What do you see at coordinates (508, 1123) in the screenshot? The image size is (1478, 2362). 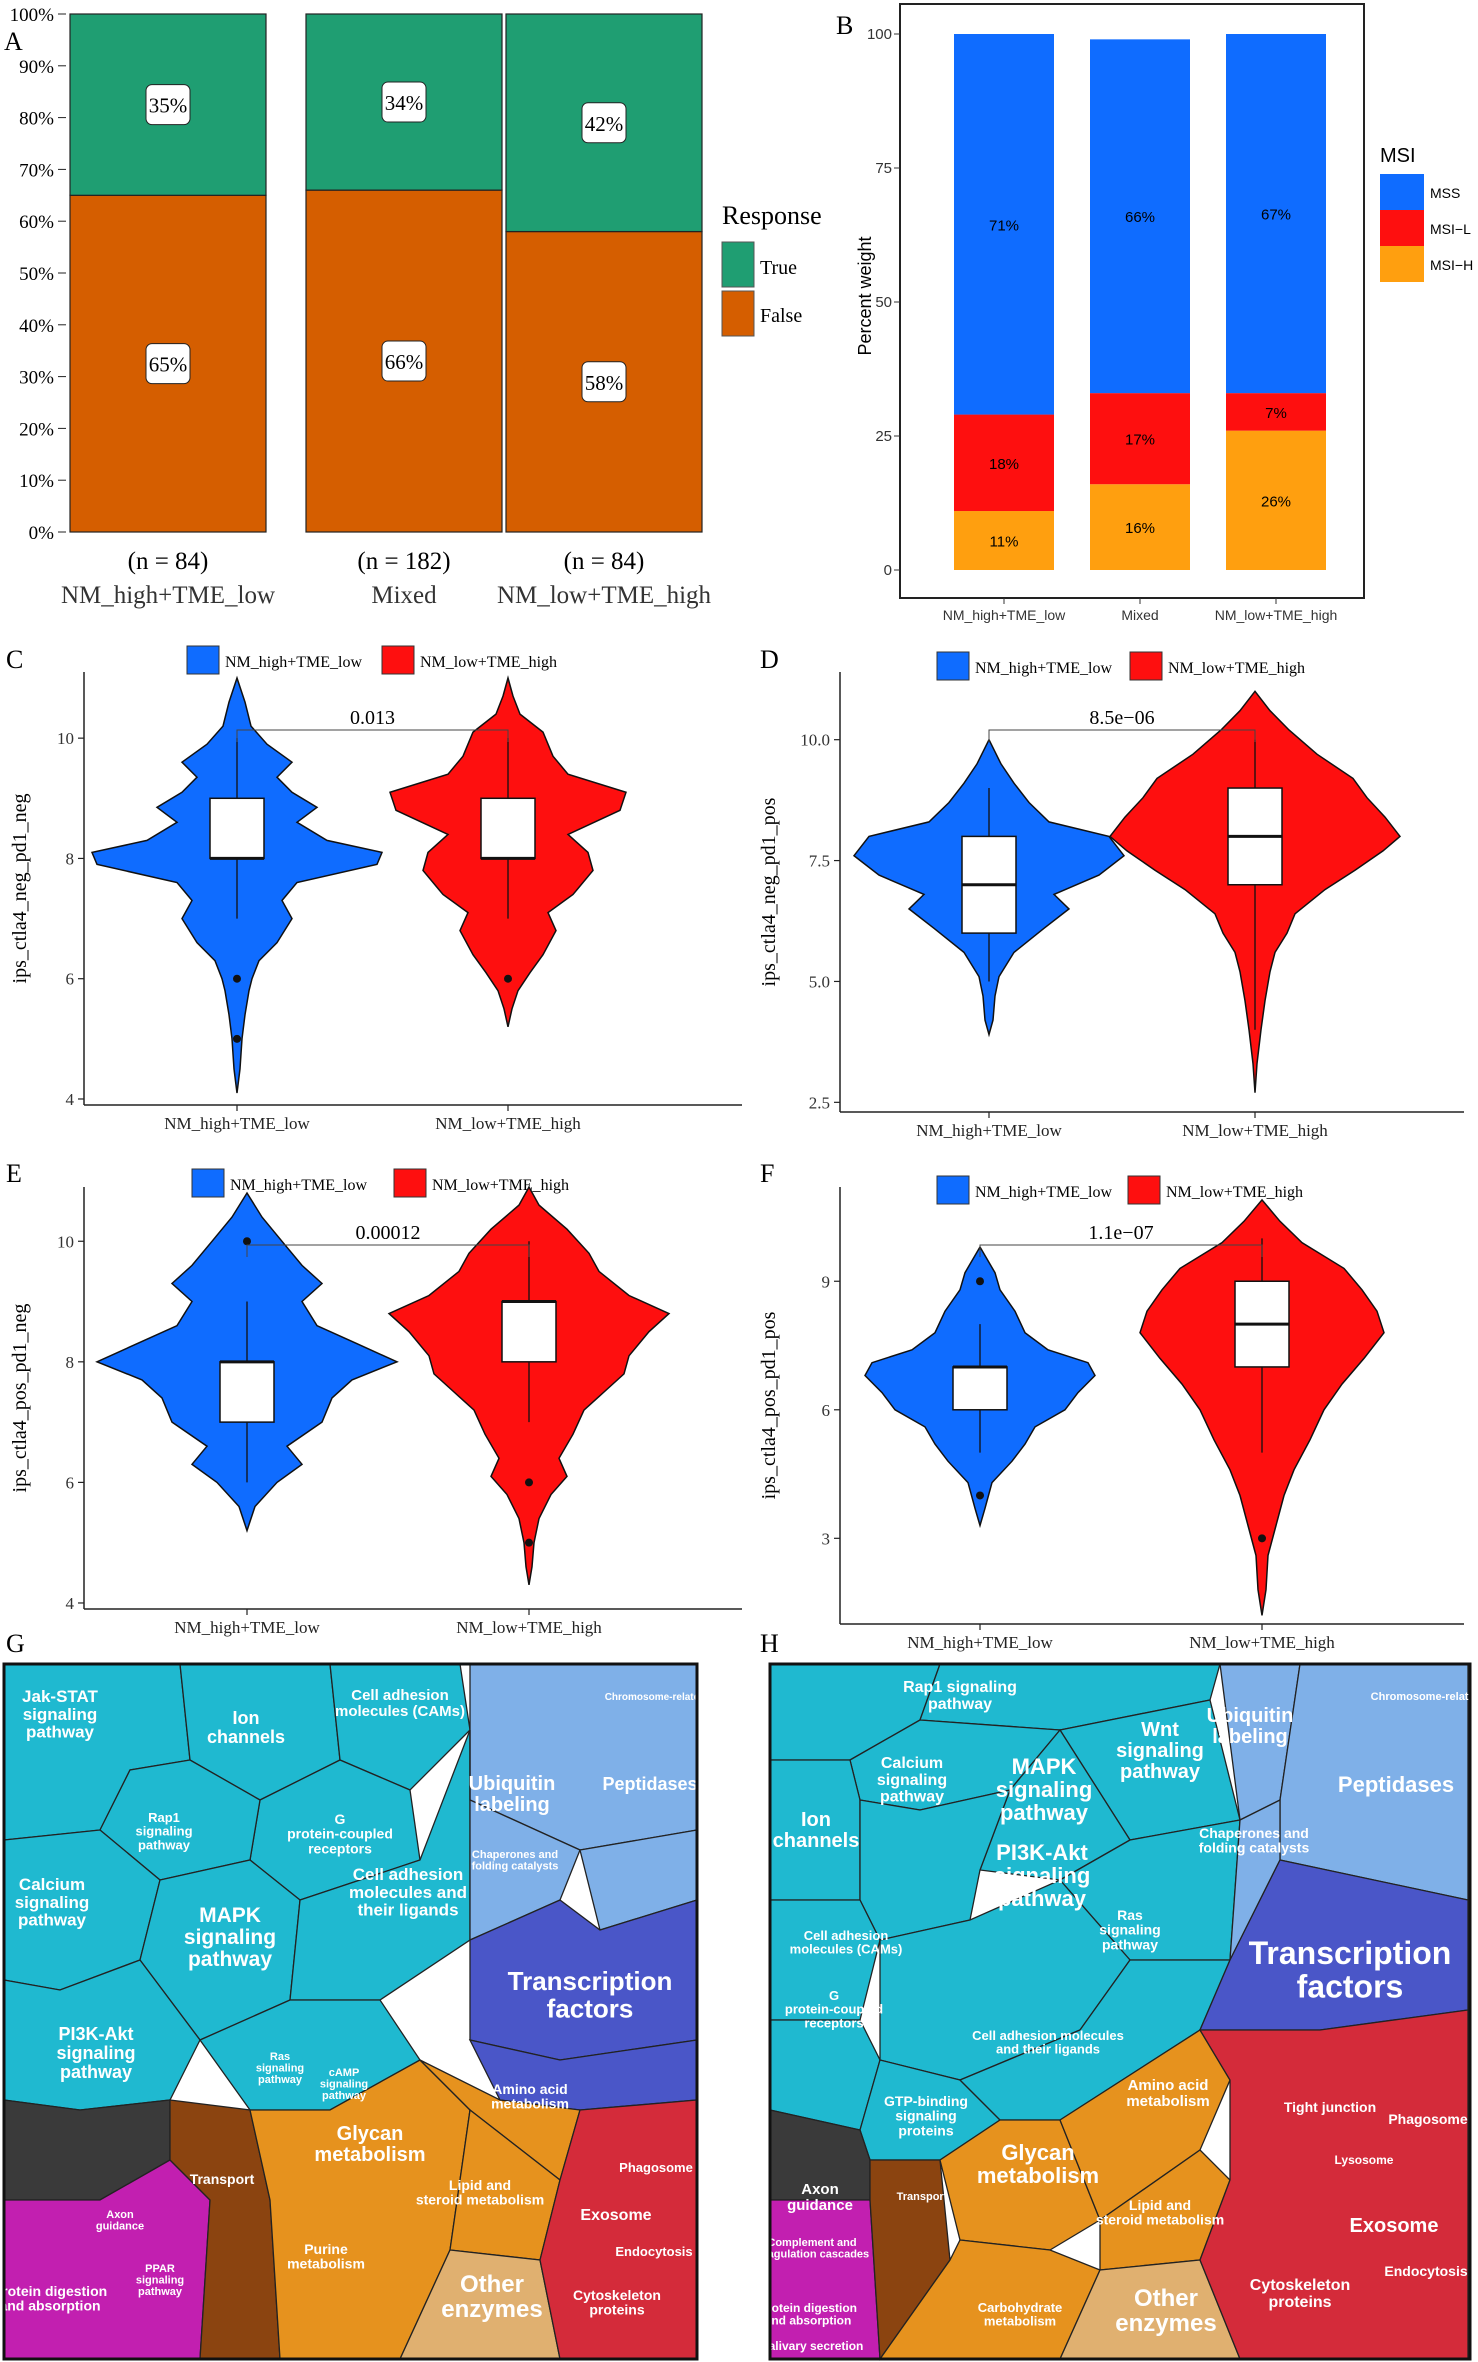 I see `c-x-tick-label: NM_low+TME_high` at bounding box center [508, 1123].